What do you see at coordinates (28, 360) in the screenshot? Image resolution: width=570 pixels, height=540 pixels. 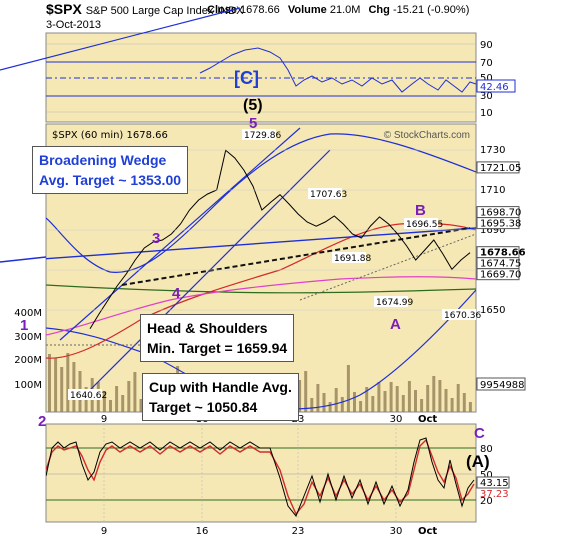 I see `volume-tick: 200M` at bounding box center [28, 360].